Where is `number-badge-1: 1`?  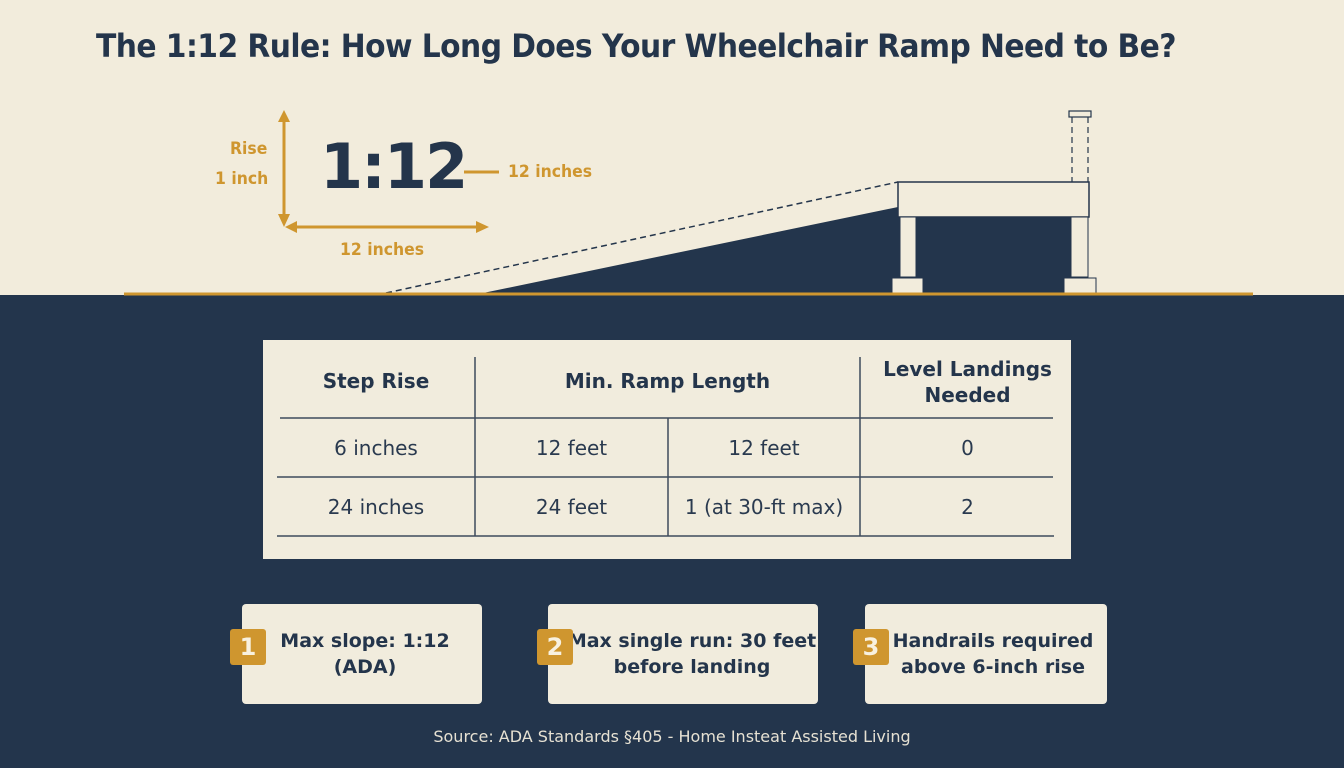
number-badge-1: 1 is located at coordinates (248, 647).